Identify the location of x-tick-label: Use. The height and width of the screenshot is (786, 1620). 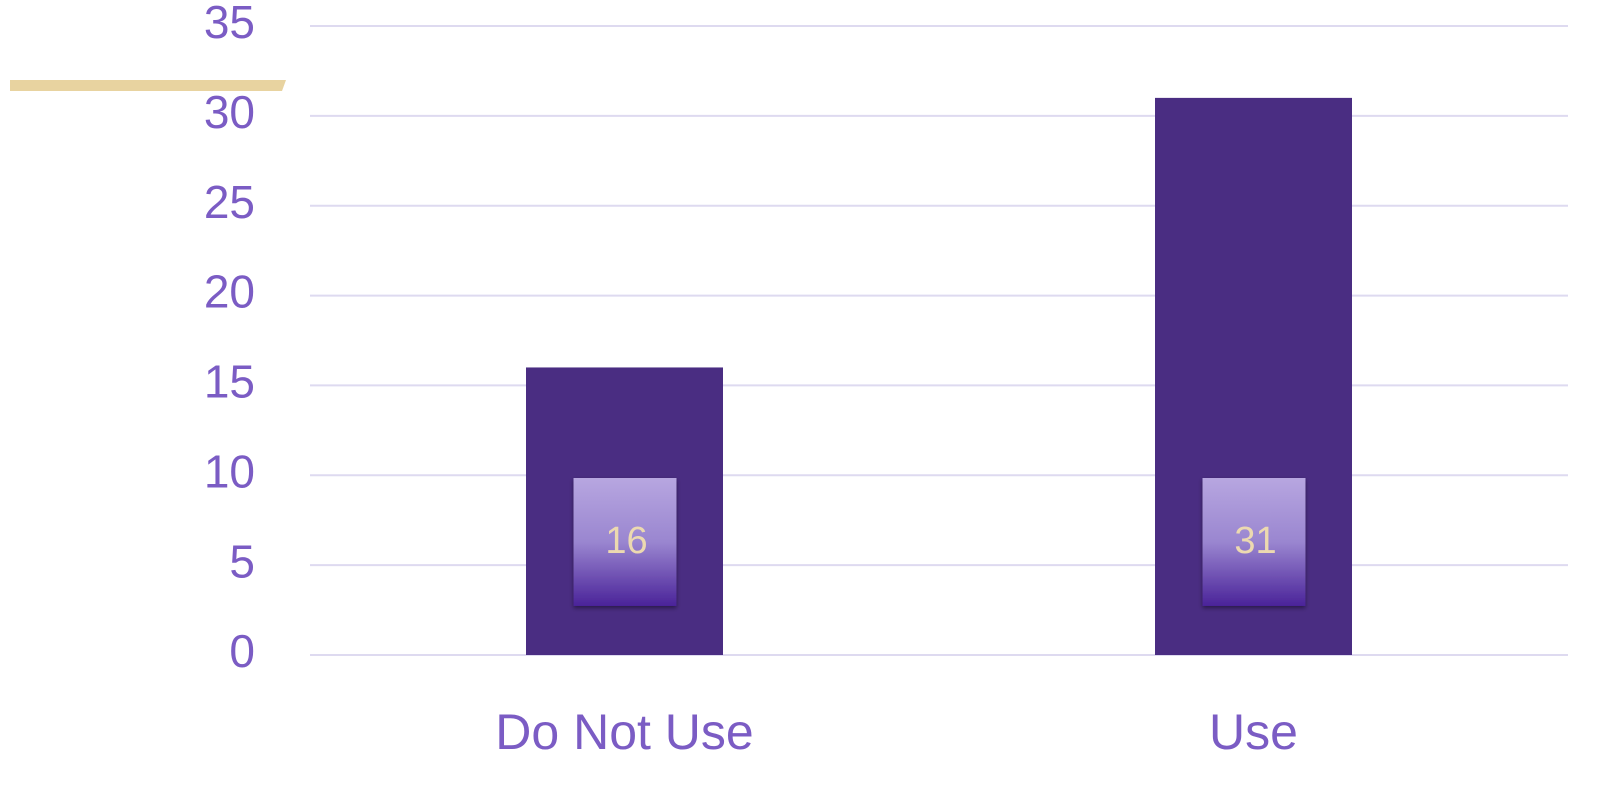
(1253, 732).